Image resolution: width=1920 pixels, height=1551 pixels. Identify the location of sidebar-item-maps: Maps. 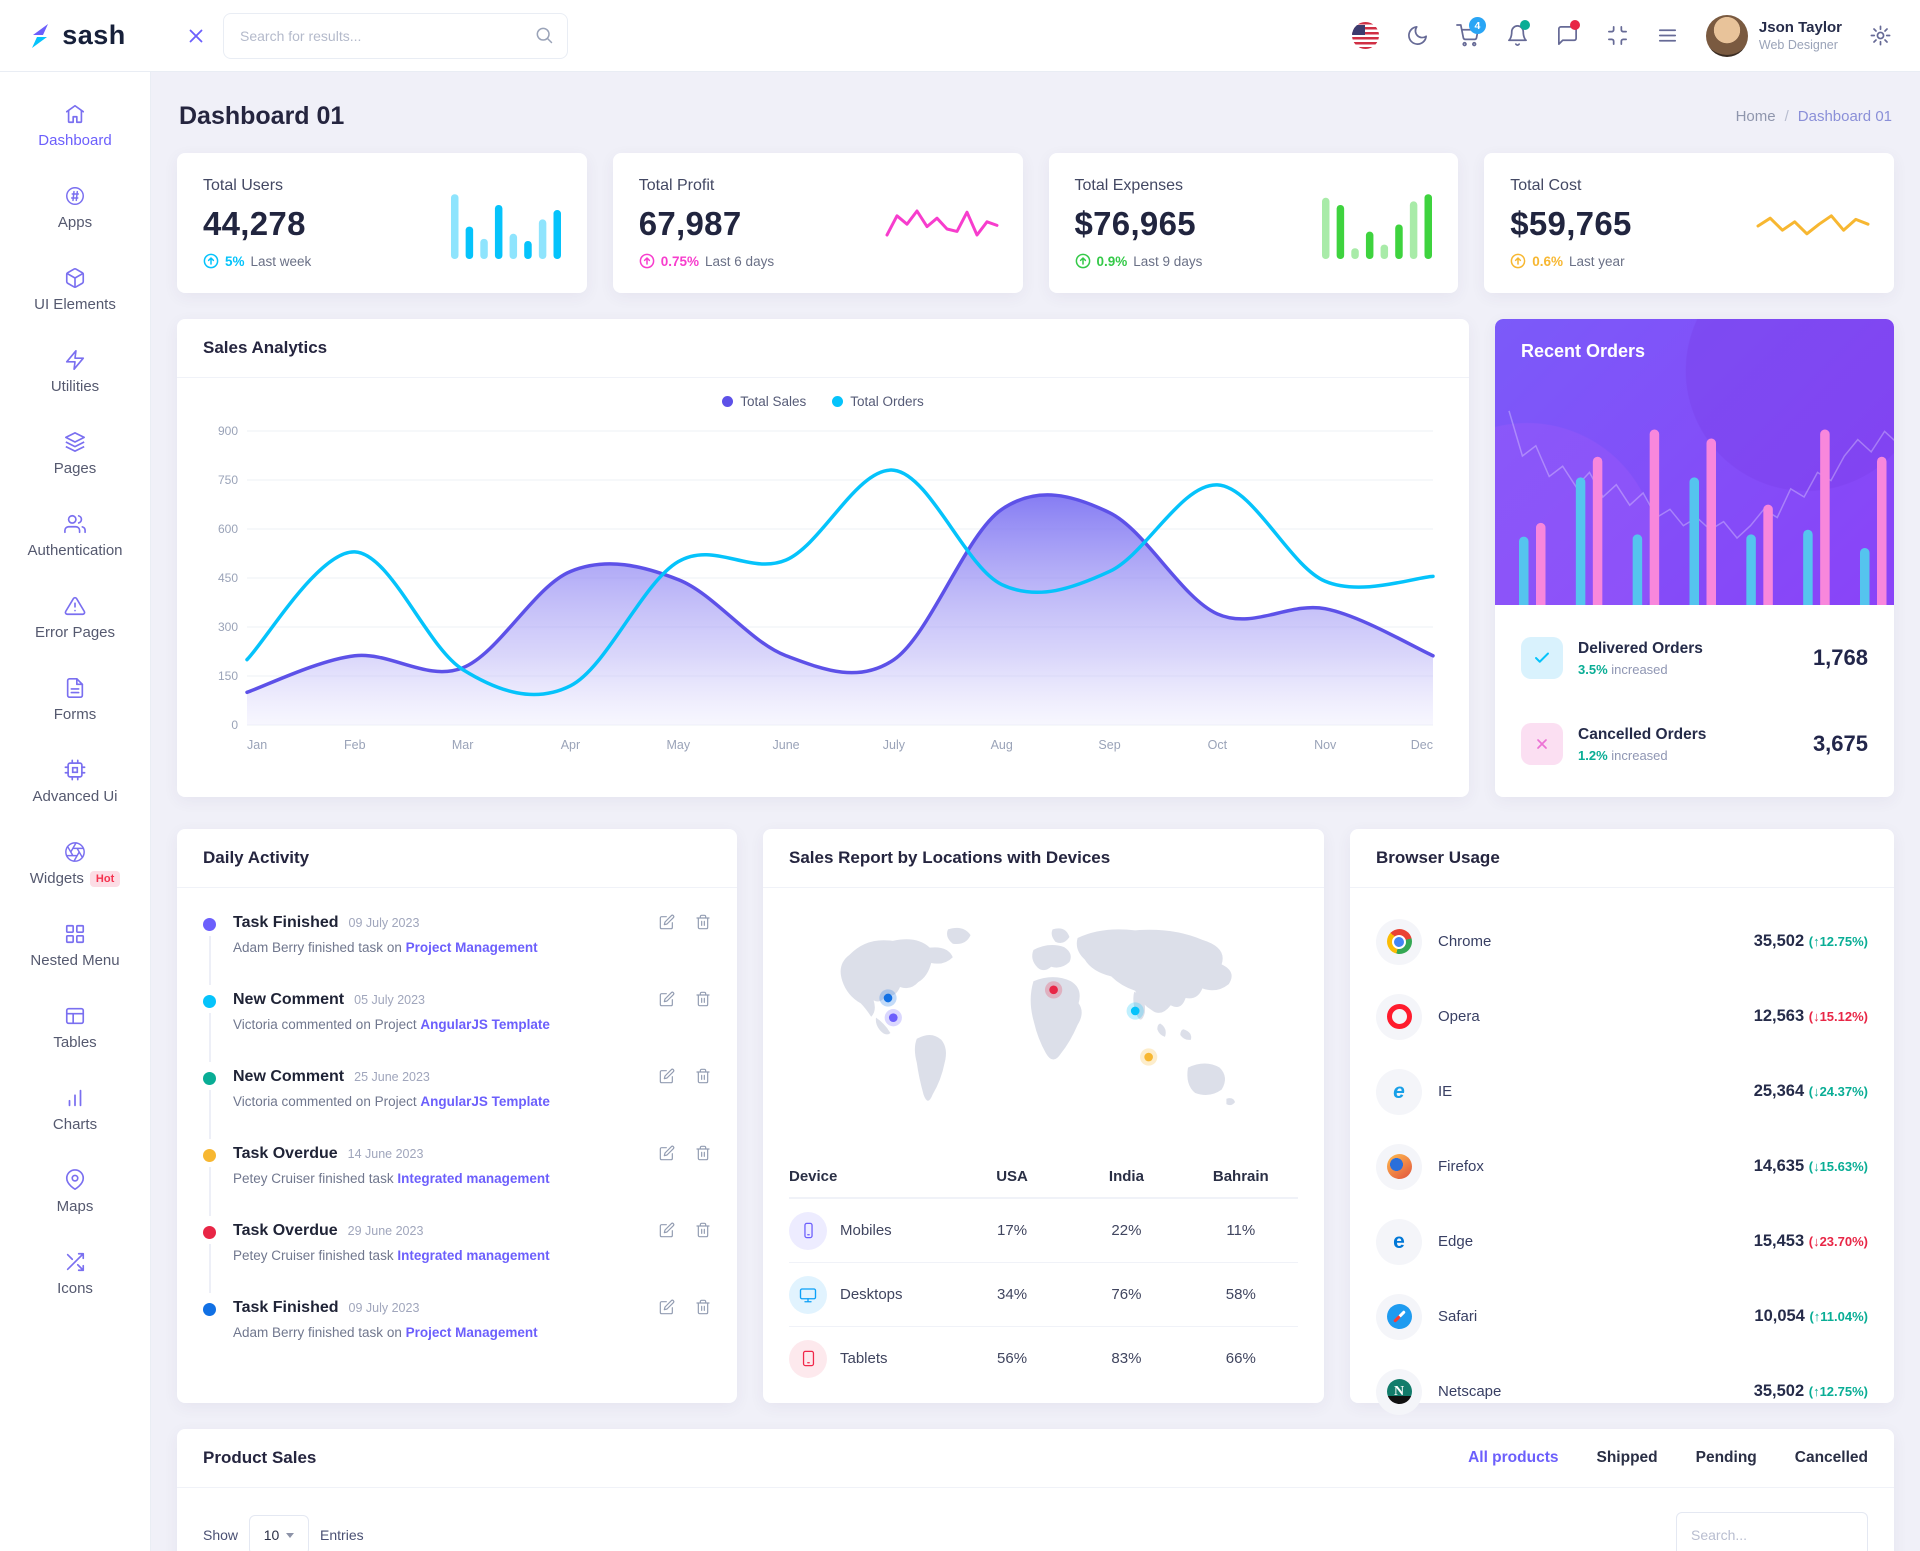
(75, 1192).